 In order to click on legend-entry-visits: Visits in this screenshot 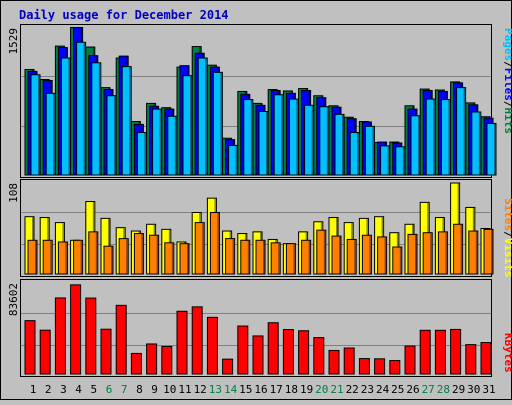, I will do `click(507, 258)`.